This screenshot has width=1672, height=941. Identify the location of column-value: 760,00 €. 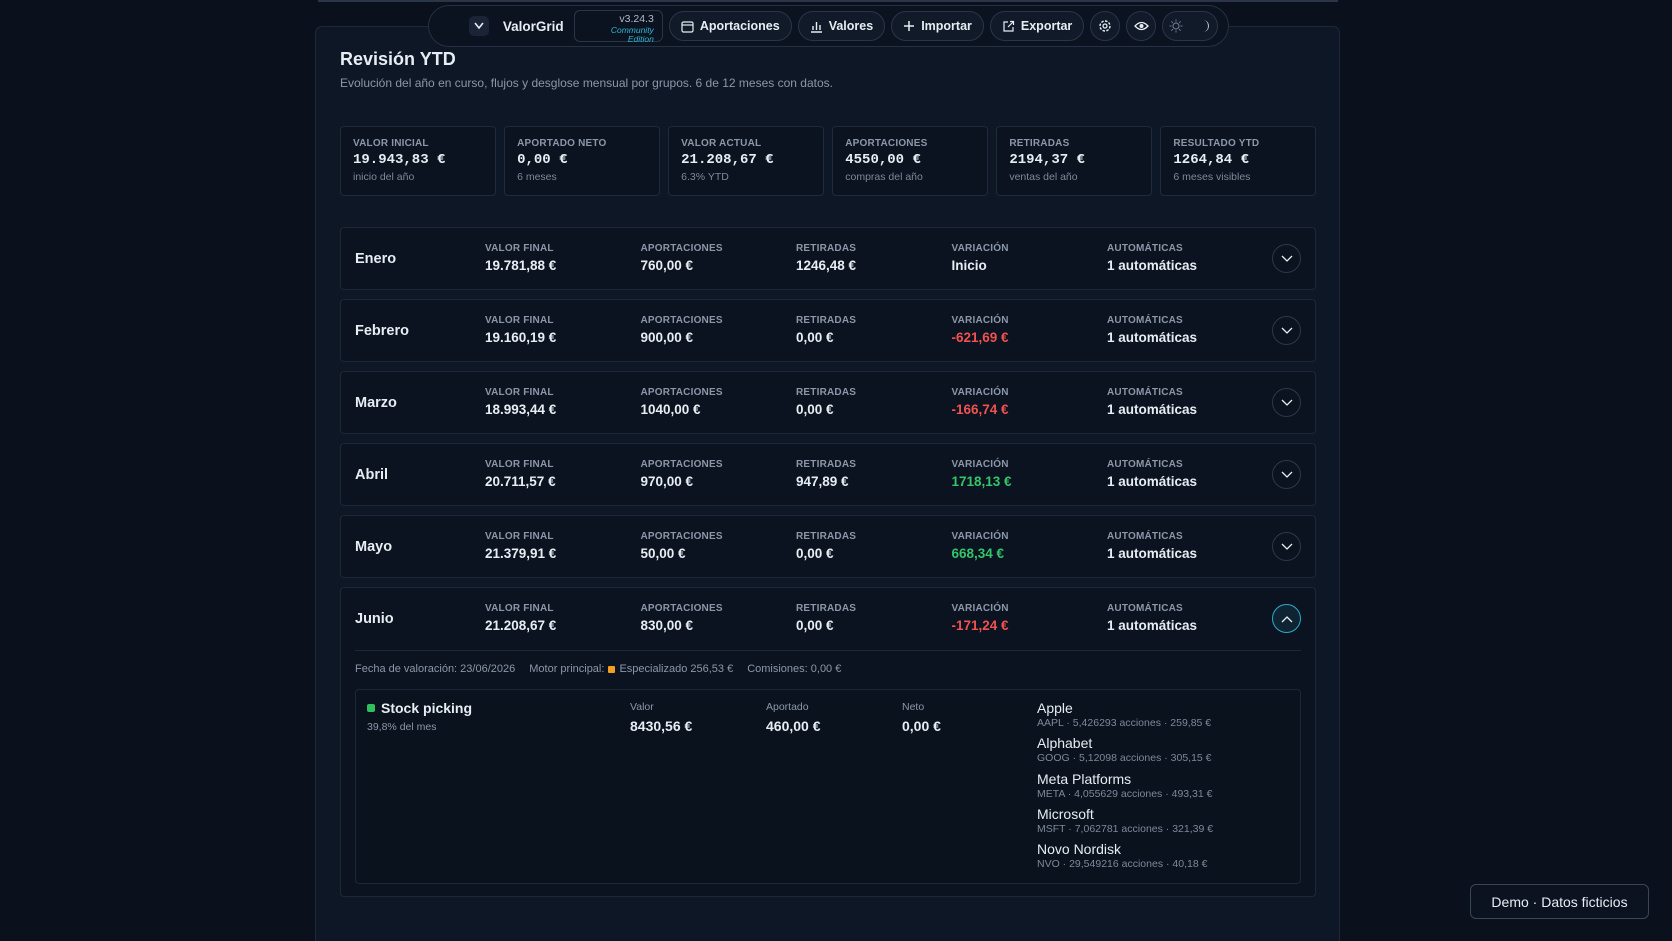
(667, 265).